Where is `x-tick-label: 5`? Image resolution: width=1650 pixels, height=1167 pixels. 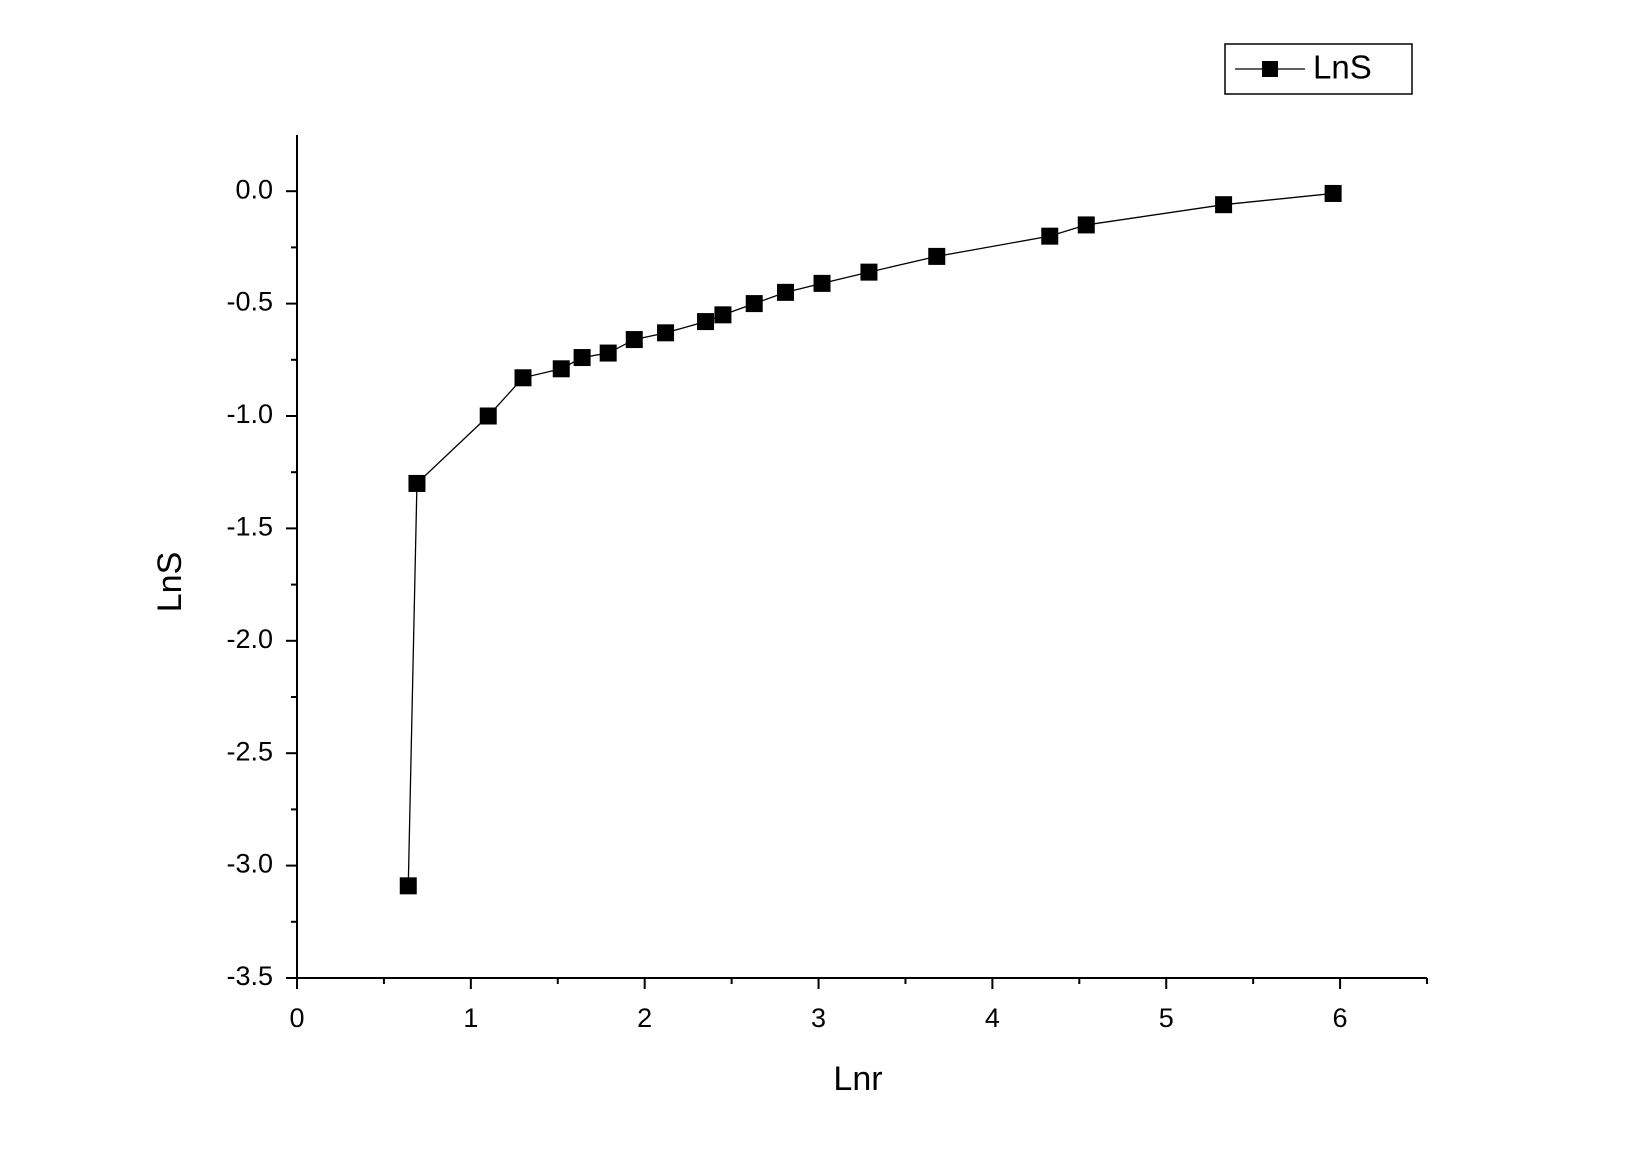 x-tick-label: 5 is located at coordinates (1166, 1018).